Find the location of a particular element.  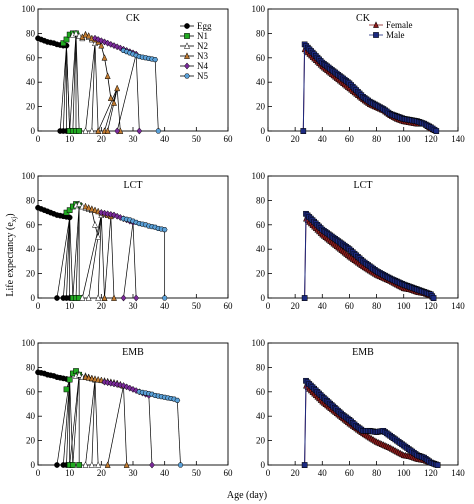

chart-panel-3: 0 10 20 30 40 50 60 0 20 40 60 80 100 LCT is located at coordinates (128, 241).